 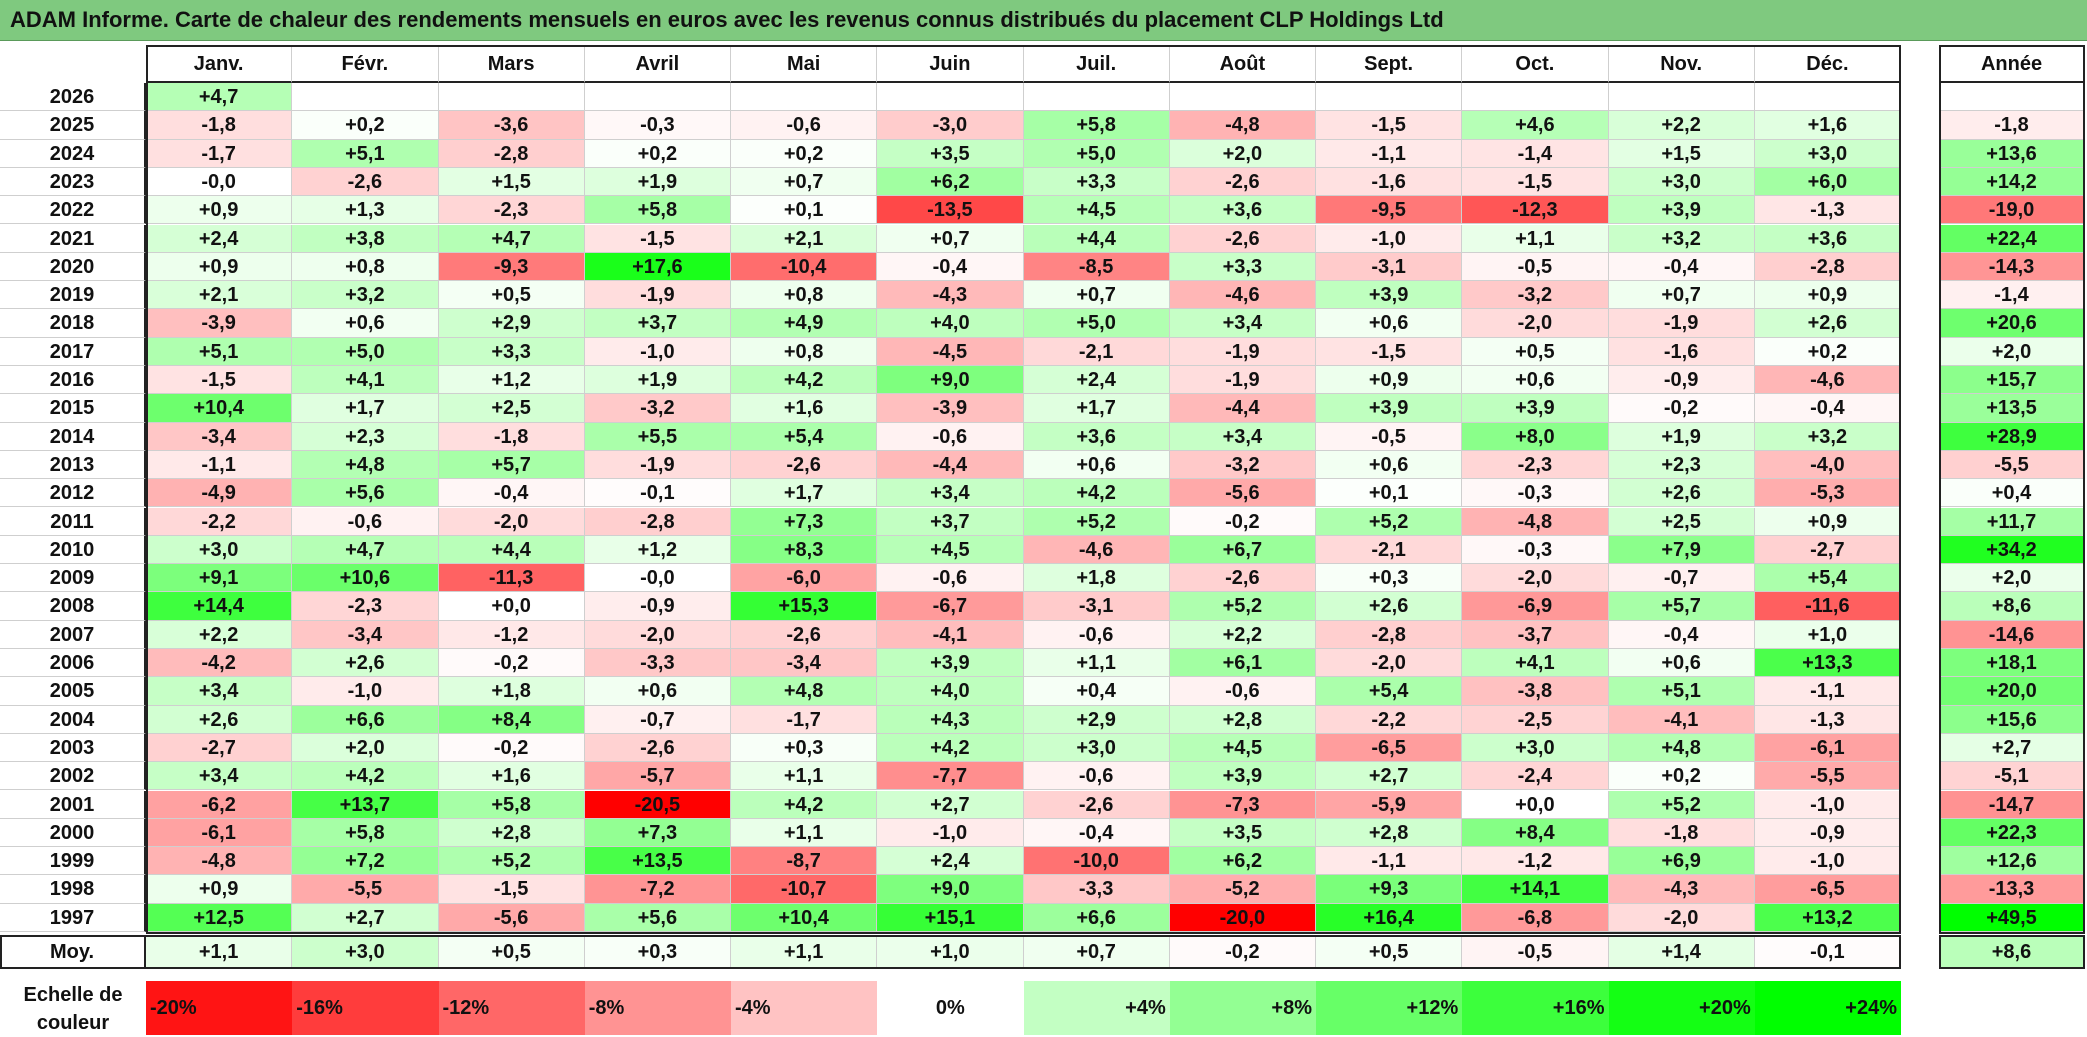 What do you see at coordinates (219, 663) in the screenshot?
I see `heatmap-cell: -4,2` at bounding box center [219, 663].